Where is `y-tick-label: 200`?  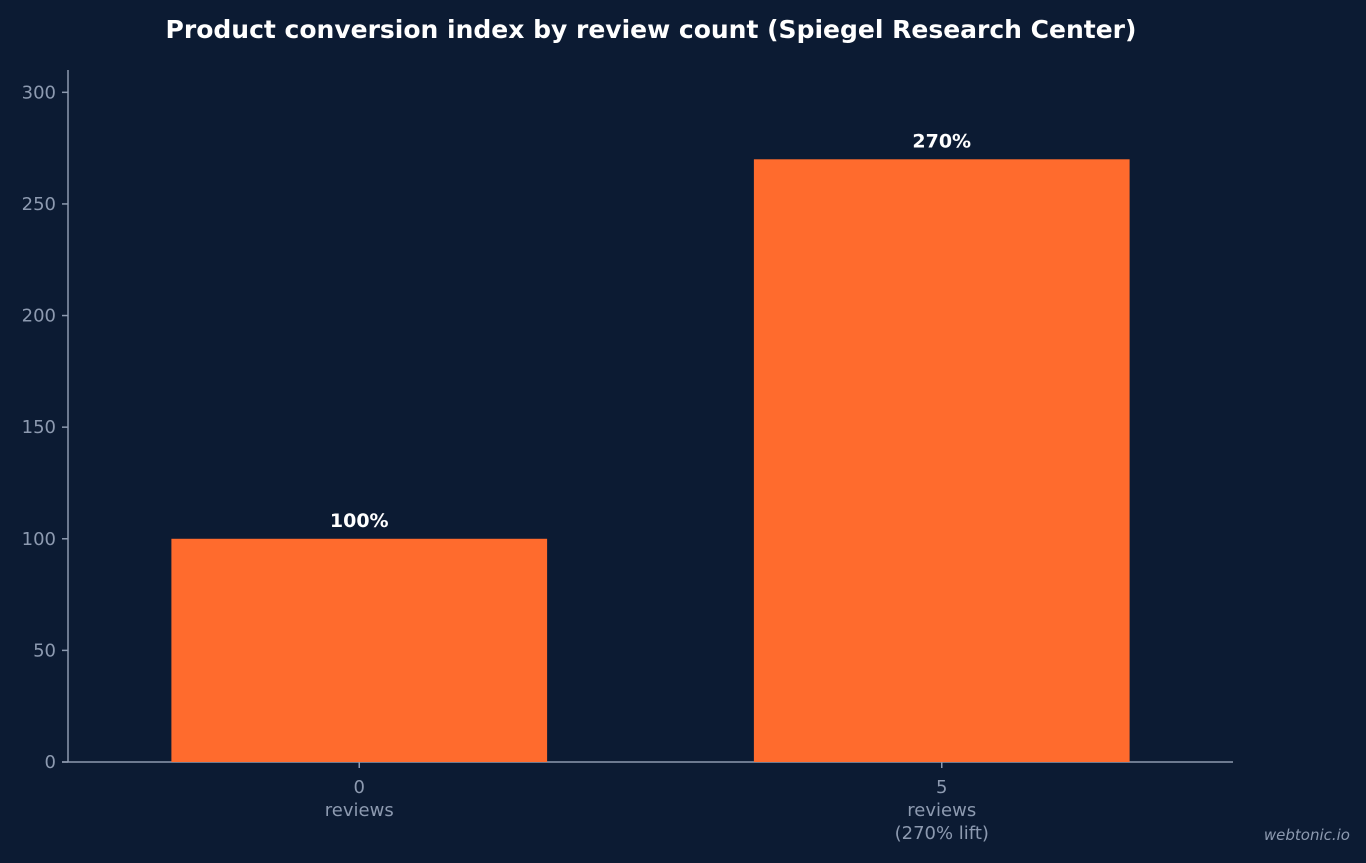
y-tick-label: 200 is located at coordinates (39, 316).